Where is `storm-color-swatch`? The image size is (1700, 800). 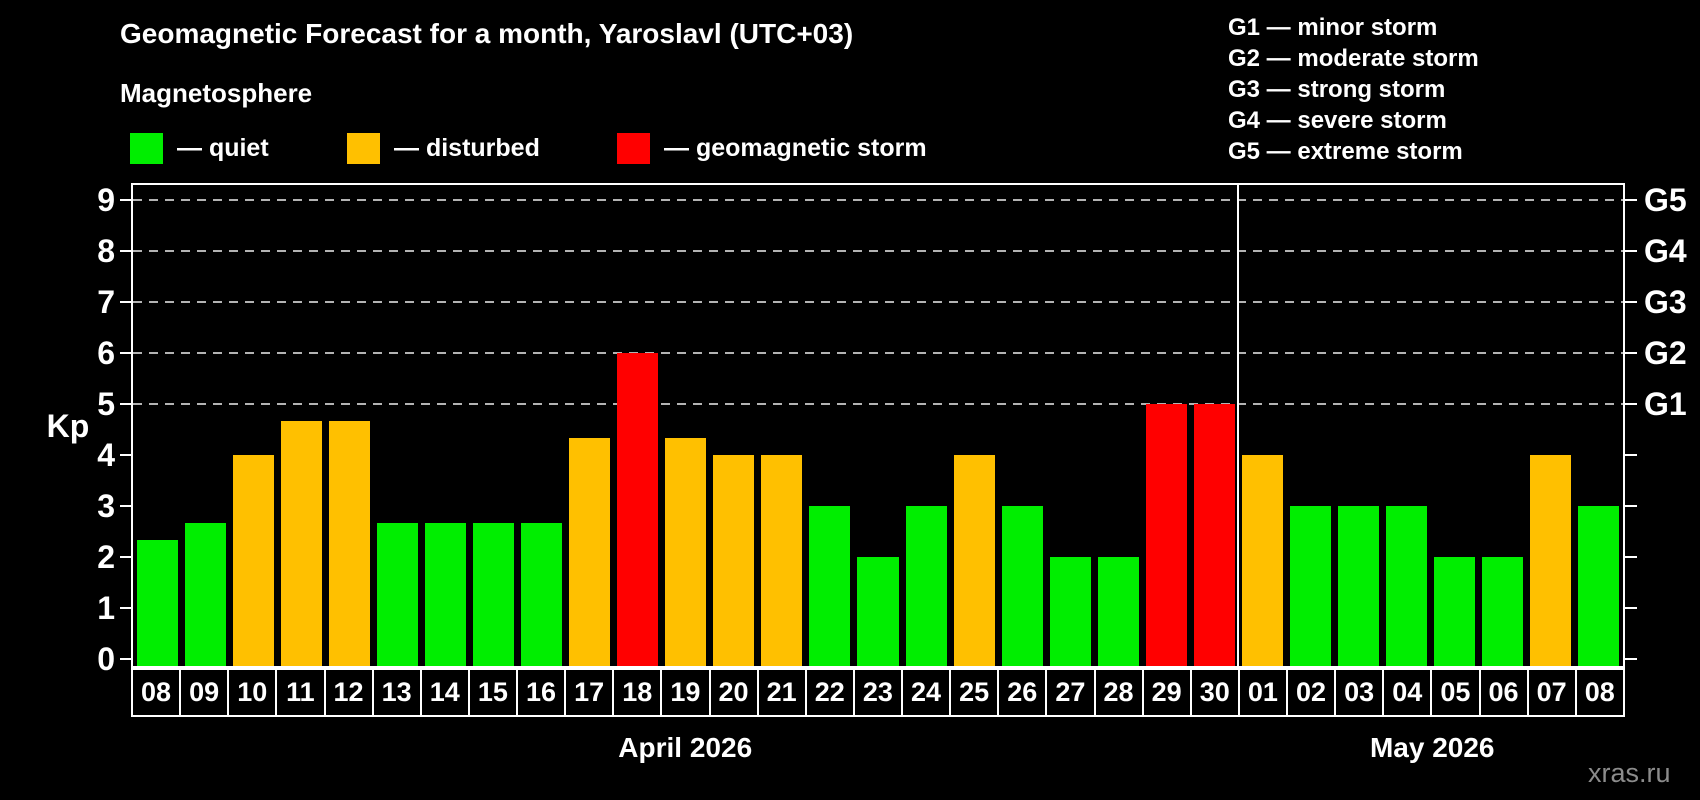
storm-color-swatch is located at coordinates (633, 148).